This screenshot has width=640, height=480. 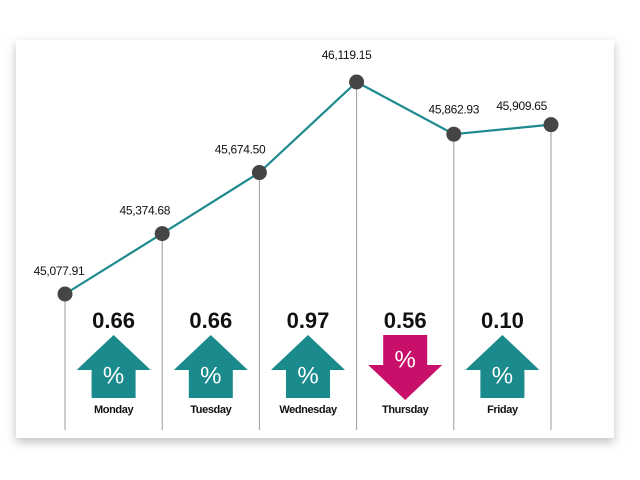 What do you see at coordinates (211, 410) in the screenshot?
I see `day-label: Tuesday` at bounding box center [211, 410].